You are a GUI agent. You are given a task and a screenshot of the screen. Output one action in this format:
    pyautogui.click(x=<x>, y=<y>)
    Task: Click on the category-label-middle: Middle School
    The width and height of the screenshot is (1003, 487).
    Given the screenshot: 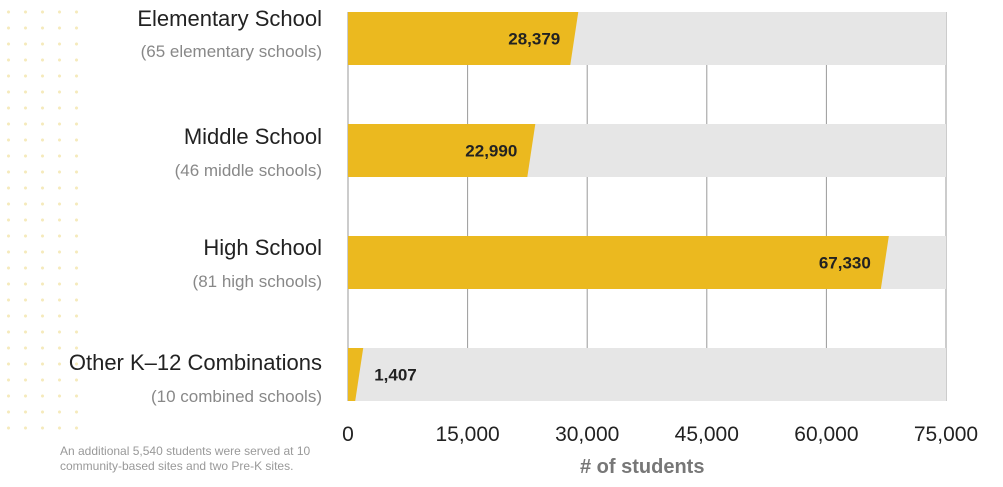 What is the action you would take?
    pyautogui.click(x=252, y=136)
    